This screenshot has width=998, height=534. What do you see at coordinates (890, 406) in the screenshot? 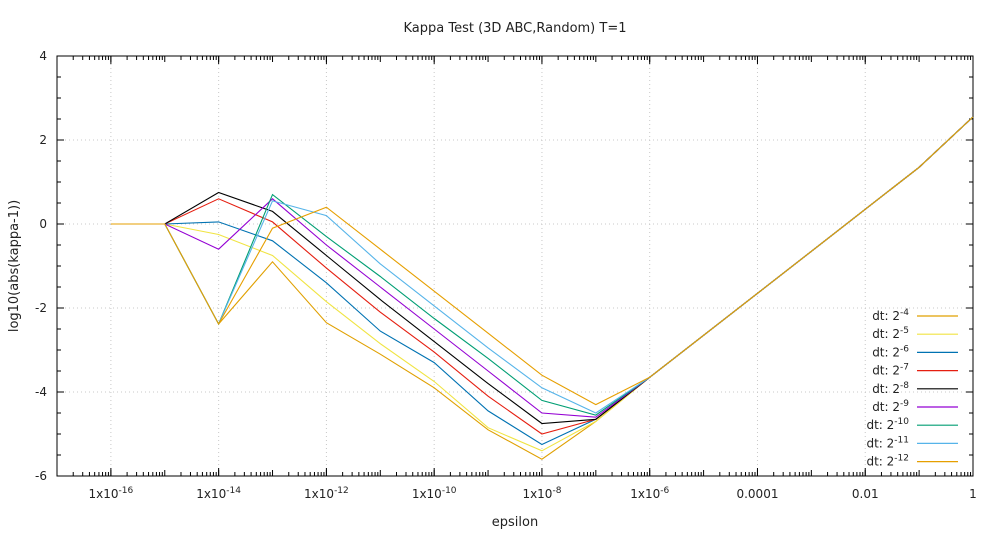
I see `legend-label: dt: 2-9` at bounding box center [890, 406].